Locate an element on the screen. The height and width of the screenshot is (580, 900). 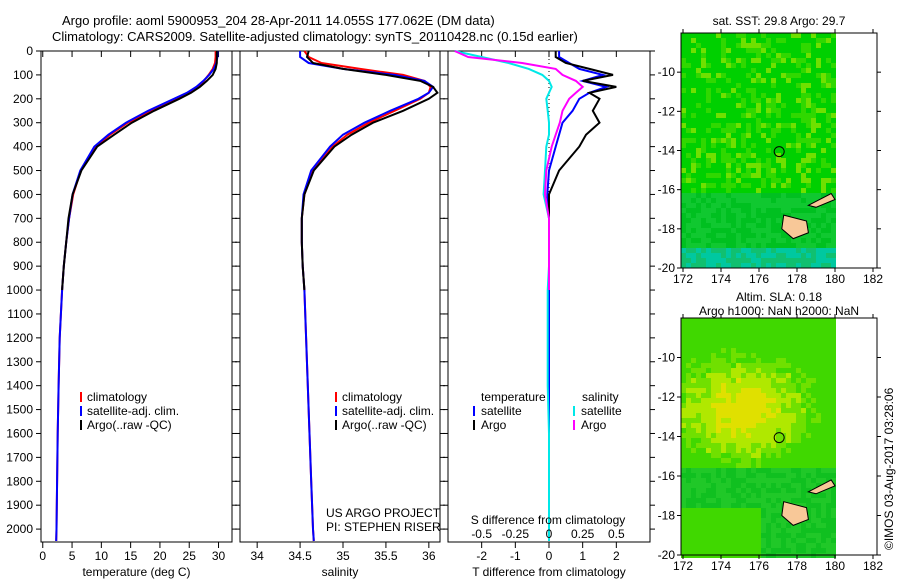
lat-tick-label: -12 is located at coordinates (667, 111).